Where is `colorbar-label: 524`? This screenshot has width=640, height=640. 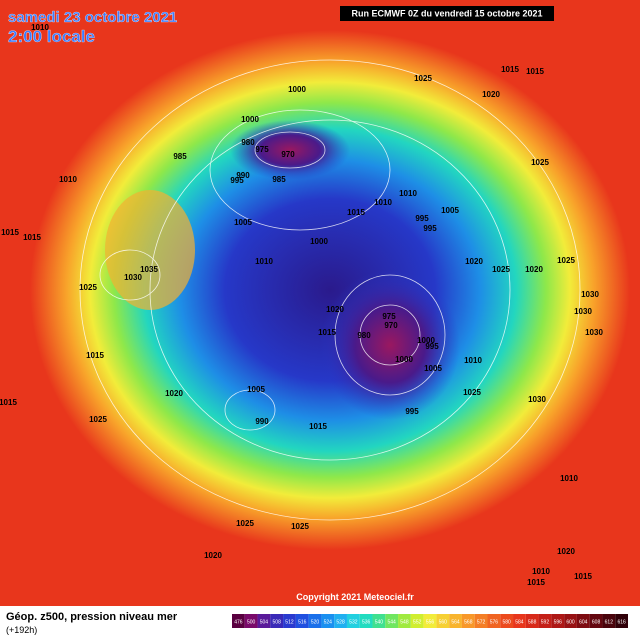 colorbar-label: 524 is located at coordinates (328, 622).